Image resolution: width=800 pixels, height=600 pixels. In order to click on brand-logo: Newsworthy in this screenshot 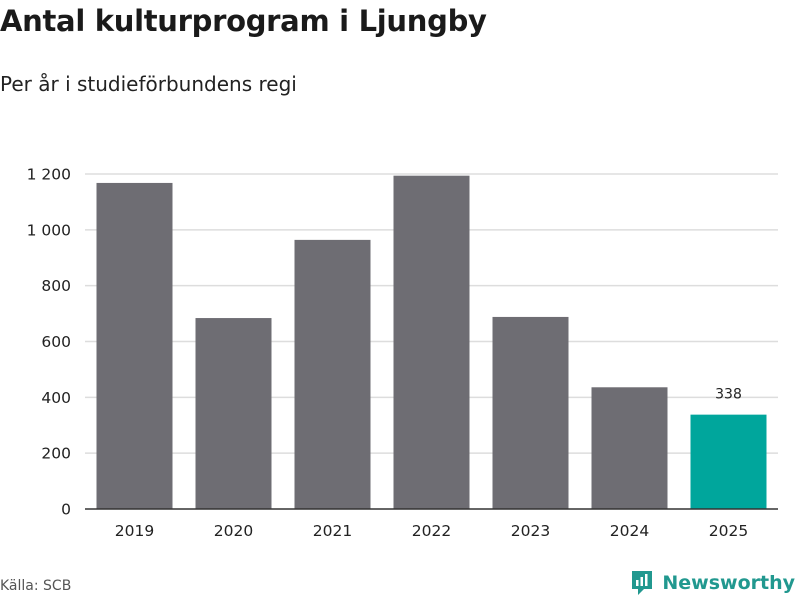, I will do `click(712, 583)`.